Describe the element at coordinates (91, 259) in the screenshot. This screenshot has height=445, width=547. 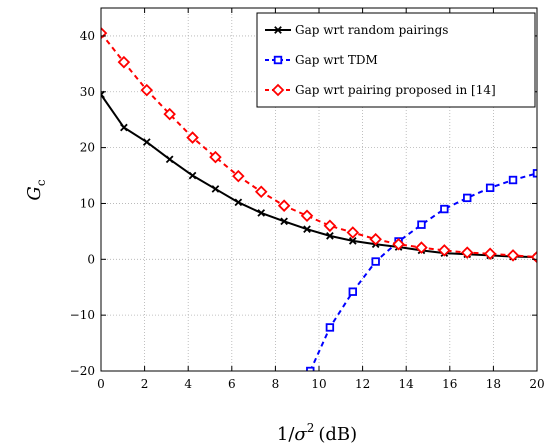
I see `y-tick-label: 0` at that location.